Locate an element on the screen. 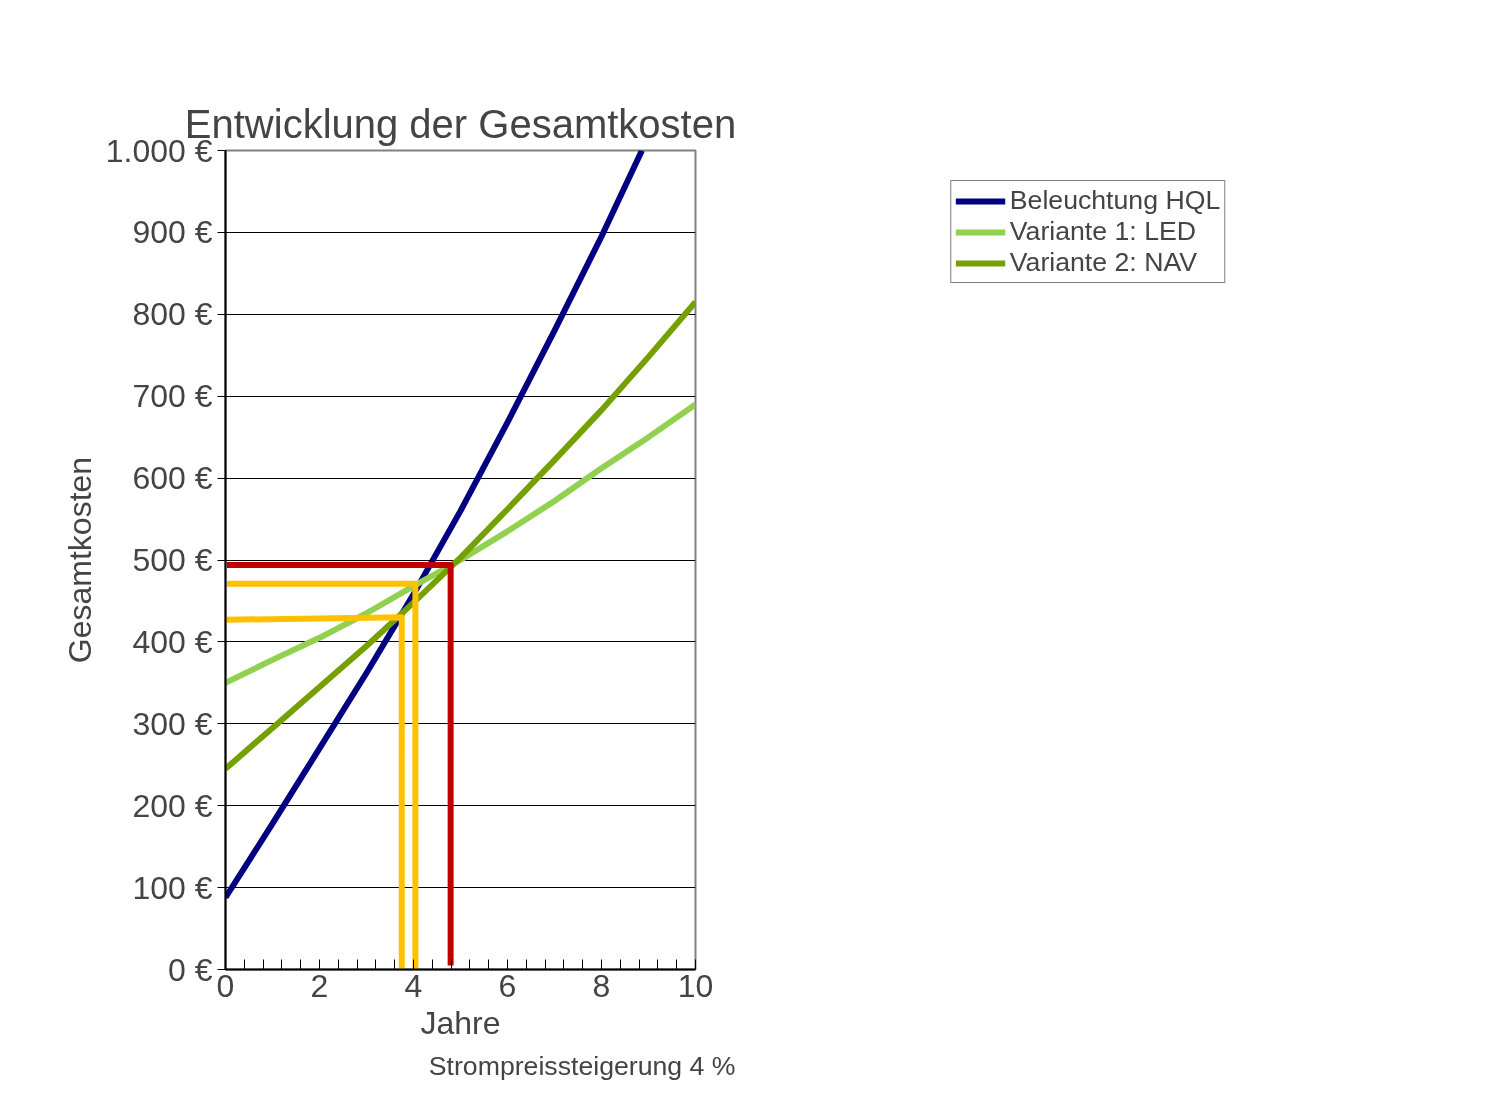 The height and width of the screenshot is (1094, 1488). y-tick-label: 200 € is located at coordinates (172, 805).